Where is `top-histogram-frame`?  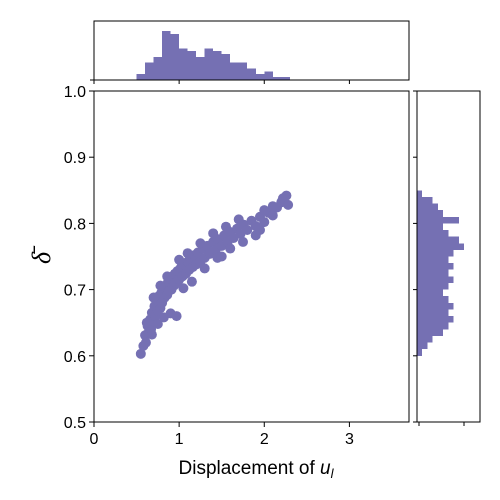
top-histogram-frame is located at coordinates (251, 50).